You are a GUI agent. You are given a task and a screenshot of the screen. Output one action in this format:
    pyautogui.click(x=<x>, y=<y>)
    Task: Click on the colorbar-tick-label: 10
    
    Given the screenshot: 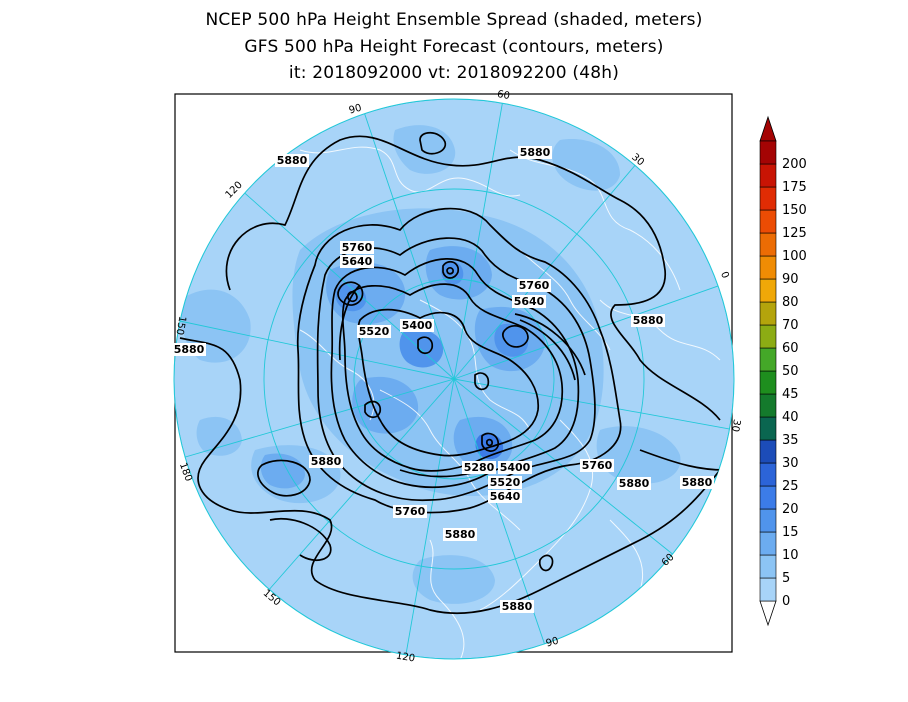 What is the action you would take?
    pyautogui.click(x=790, y=555)
    